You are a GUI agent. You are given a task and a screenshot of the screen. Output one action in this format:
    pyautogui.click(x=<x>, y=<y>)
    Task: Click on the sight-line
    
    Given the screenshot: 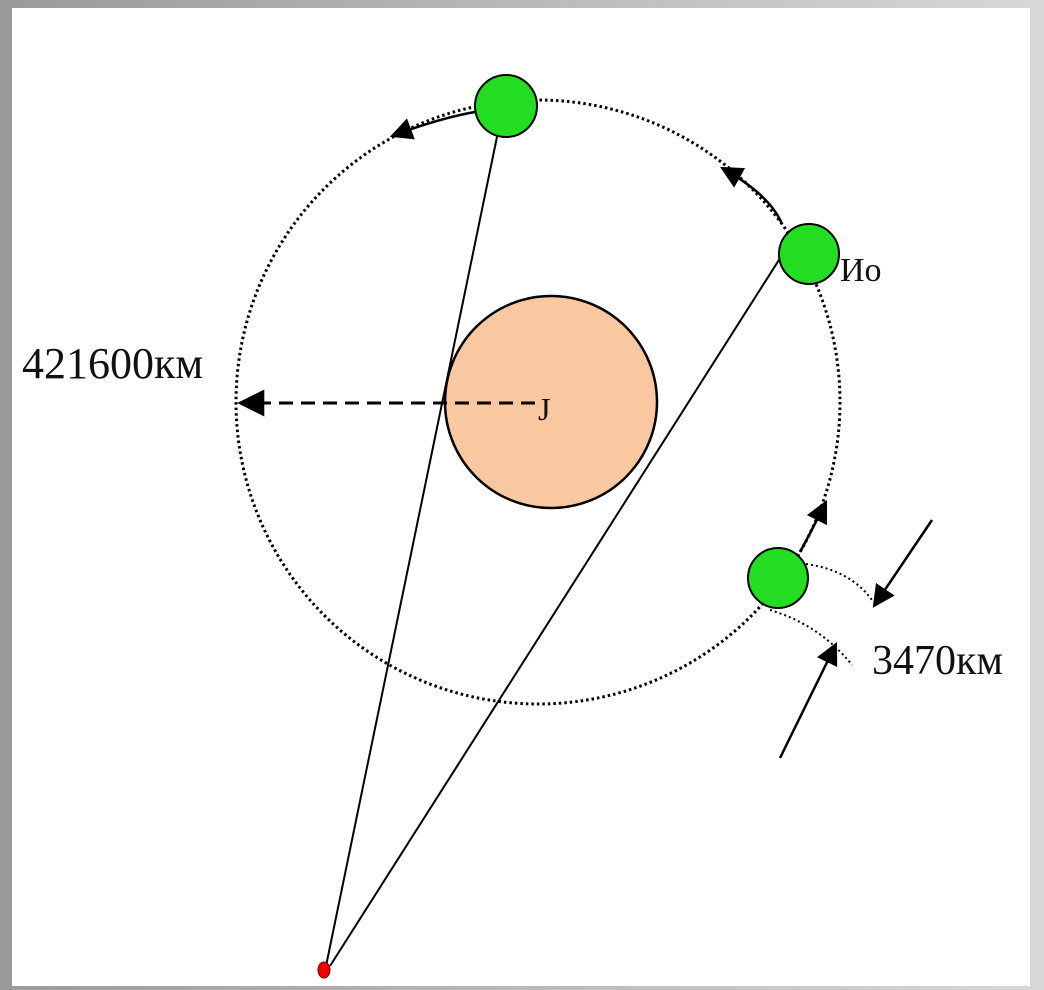 What is the action you would take?
    pyautogui.click(x=412, y=549)
    